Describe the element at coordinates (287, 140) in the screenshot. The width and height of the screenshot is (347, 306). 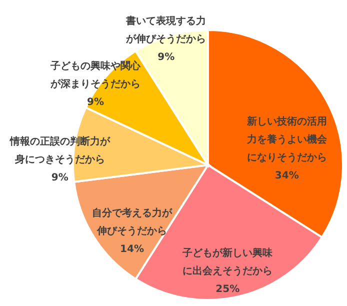
I see `slice-label: 新しい技術の活用力を養うよい機会になりそうだから` at that location.